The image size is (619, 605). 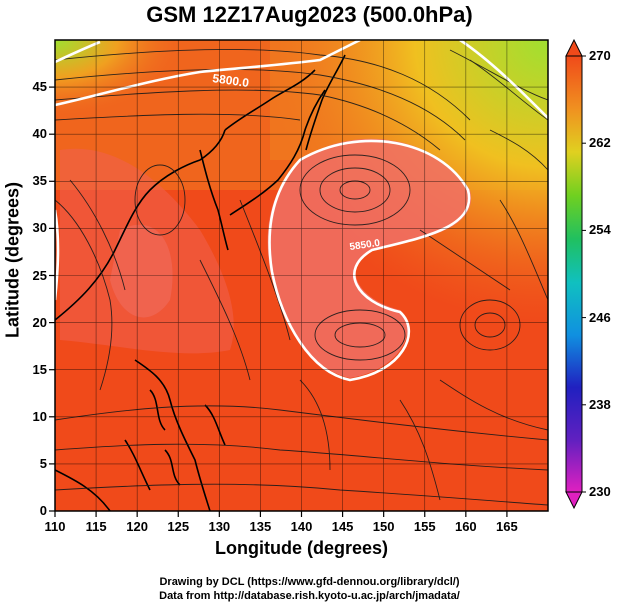 What do you see at coordinates (39, 369) in the screenshot?
I see `y-tick-label: 15` at bounding box center [39, 369].